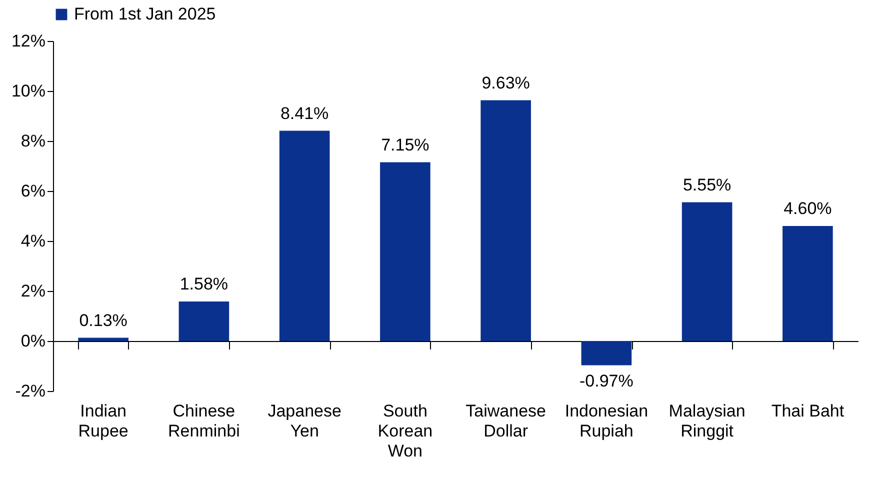  I want to click on x-tick-label: Japanese Yen, so click(305, 421).